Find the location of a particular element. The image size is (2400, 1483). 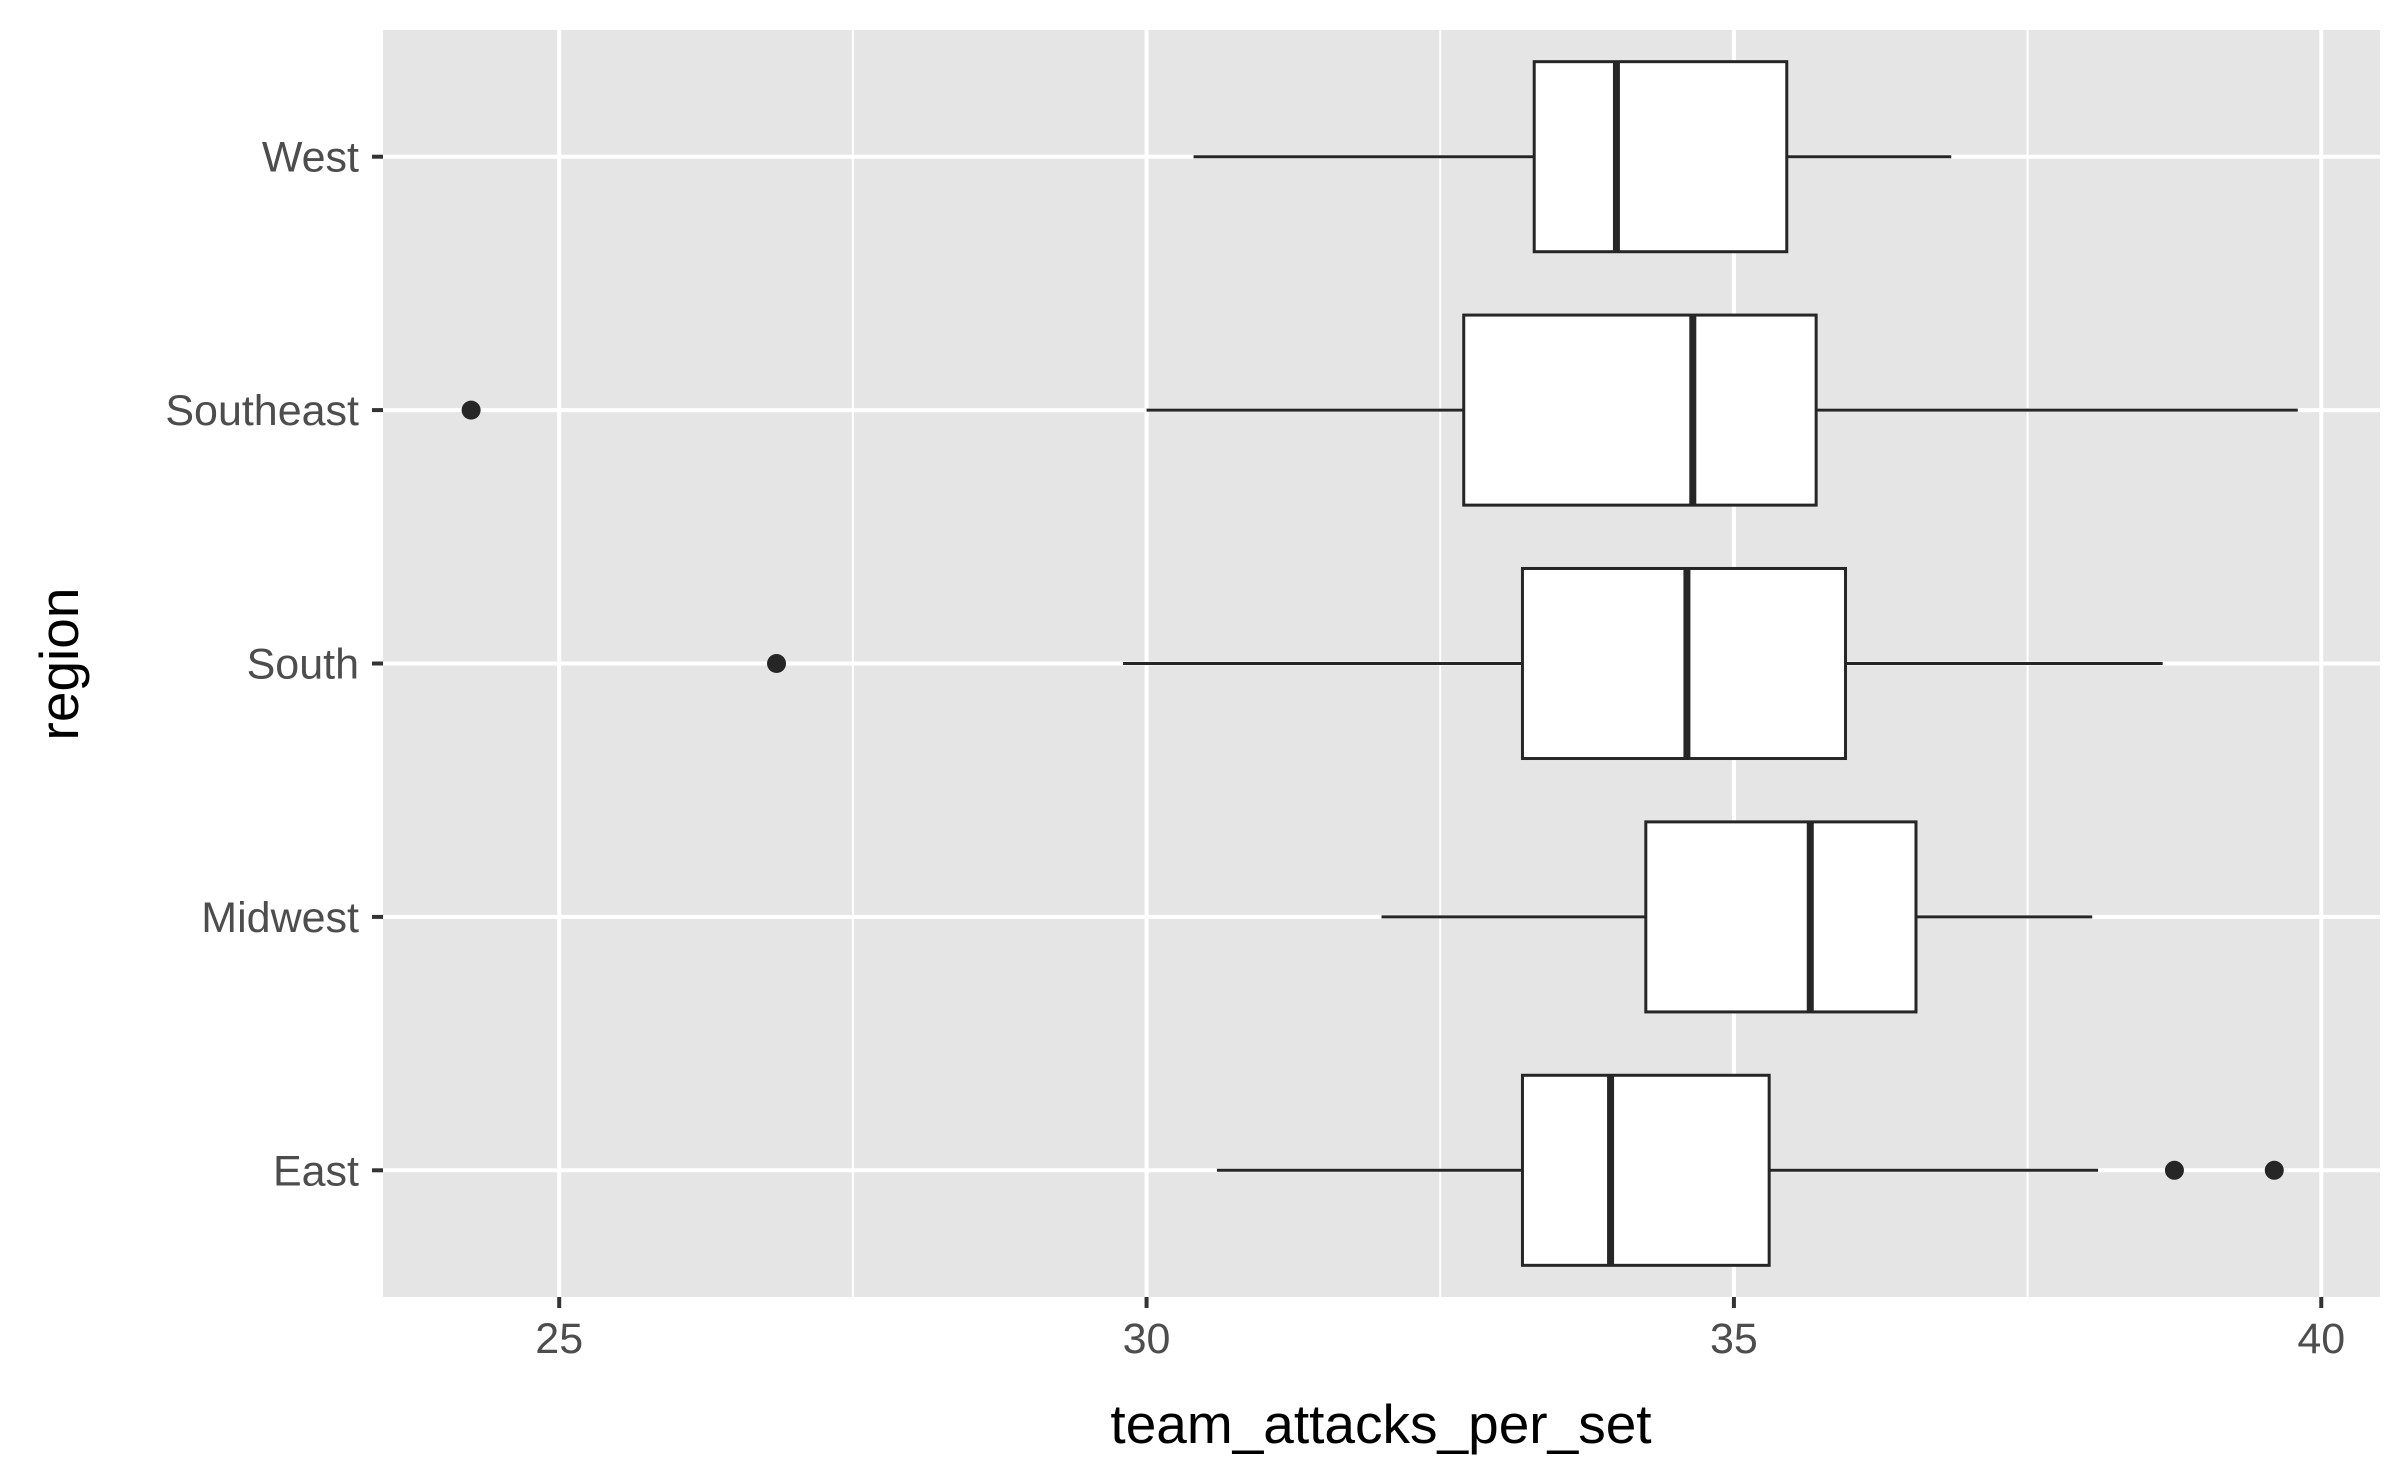

y-tick-label: Midwest is located at coordinates (280, 918).